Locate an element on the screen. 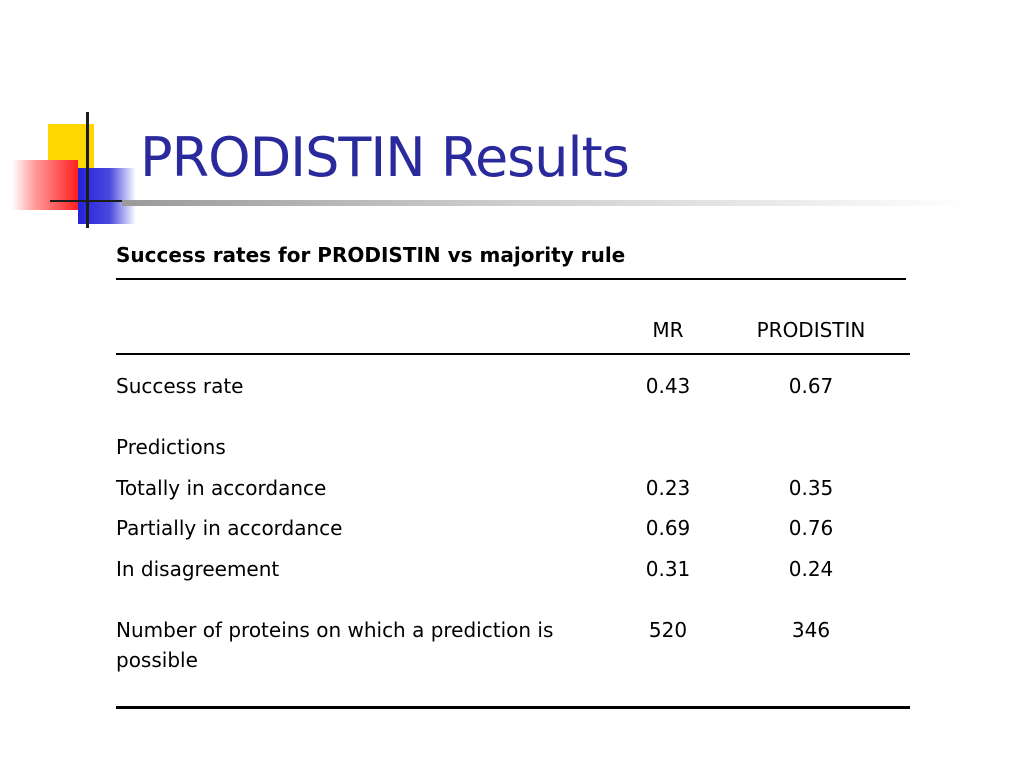  cell-disagreement-mr: 0.31 is located at coordinates (668, 569).